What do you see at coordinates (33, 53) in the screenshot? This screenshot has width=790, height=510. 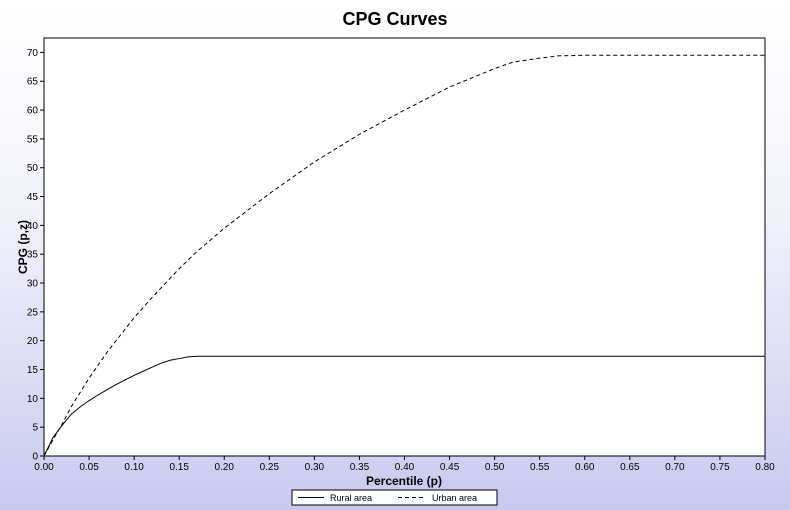 I see `y-tick-label: 70` at bounding box center [33, 53].